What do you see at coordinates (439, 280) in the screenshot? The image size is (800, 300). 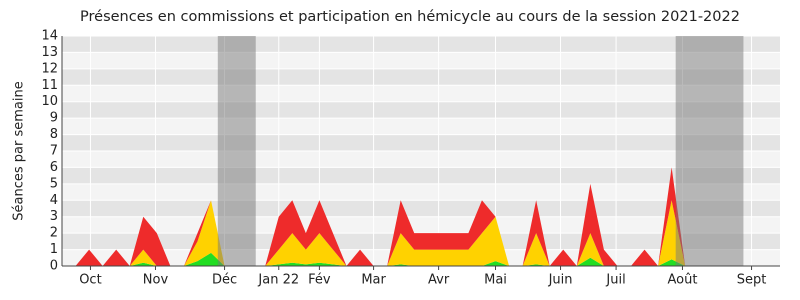 I see `x-tick-label: Avr` at bounding box center [439, 280].